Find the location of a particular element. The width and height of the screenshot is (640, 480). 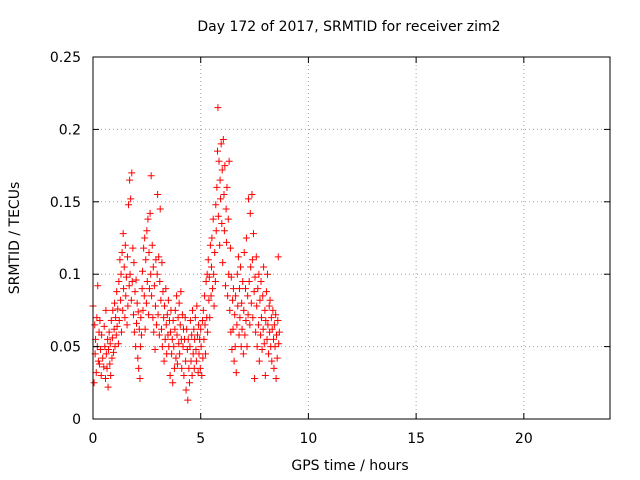

y-tick-label: 0.25 is located at coordinates (65, 58).